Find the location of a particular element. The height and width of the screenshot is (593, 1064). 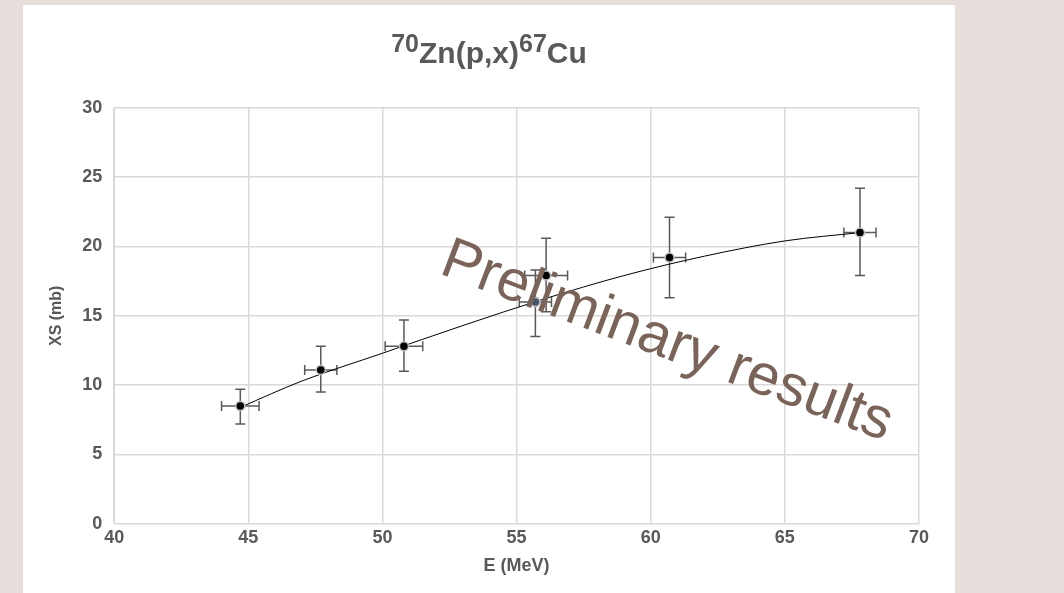

x-tick-label: 55 is located at coordinates (516, 536).